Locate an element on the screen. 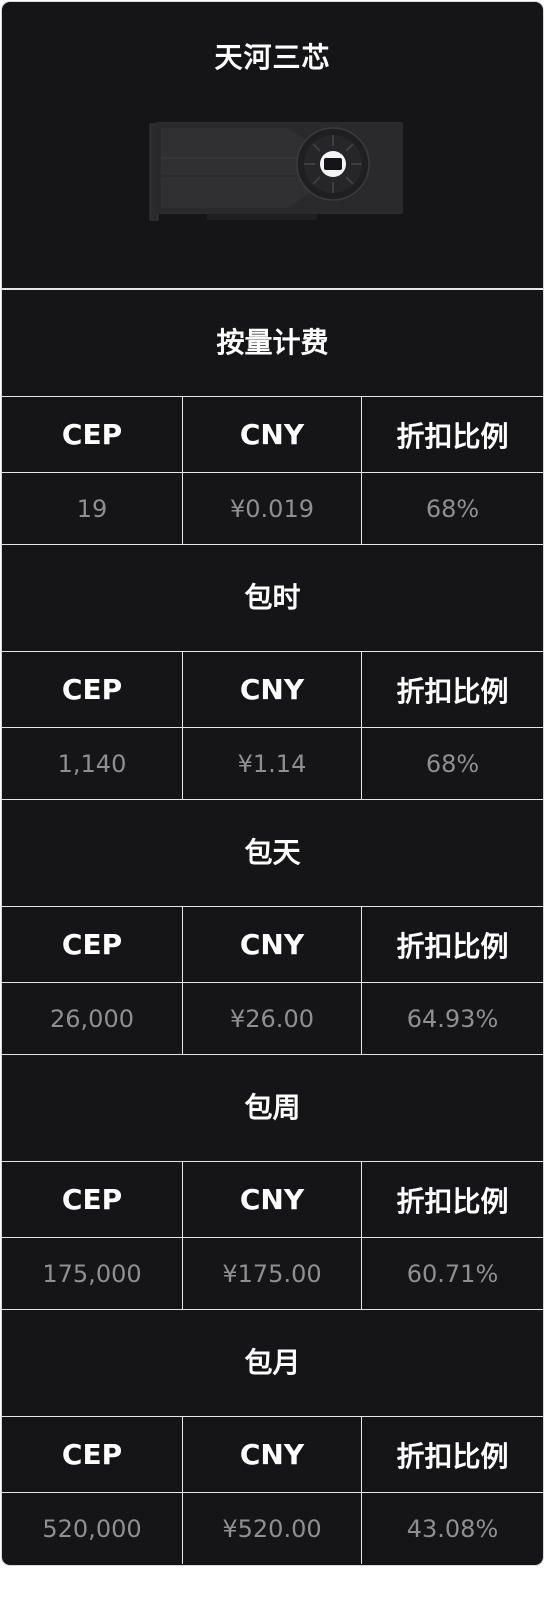 This screenshot has width=558, height=1606. table-row: 1,140 ¥1.14 68% is located at coordinates (272, 764).